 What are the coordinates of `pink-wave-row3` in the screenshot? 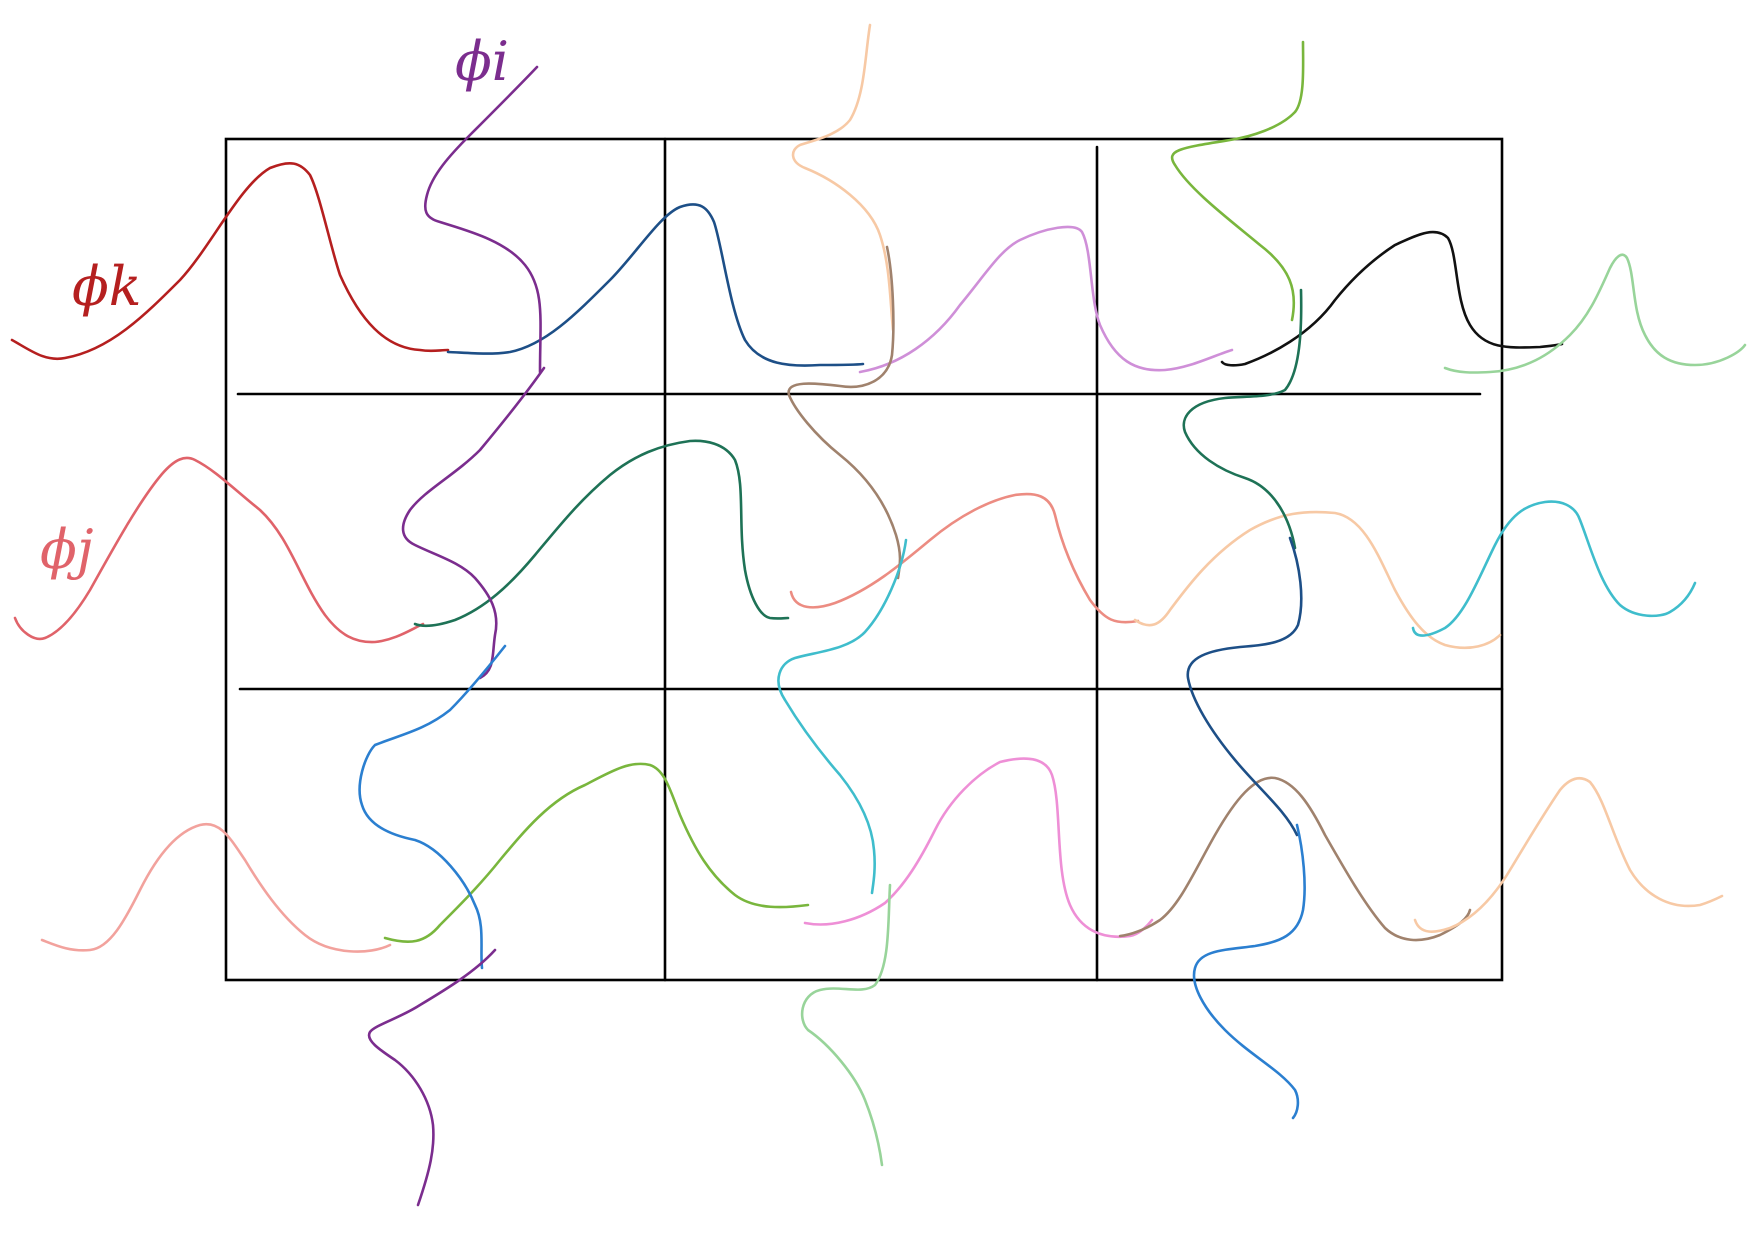 It's located at (978, 848).